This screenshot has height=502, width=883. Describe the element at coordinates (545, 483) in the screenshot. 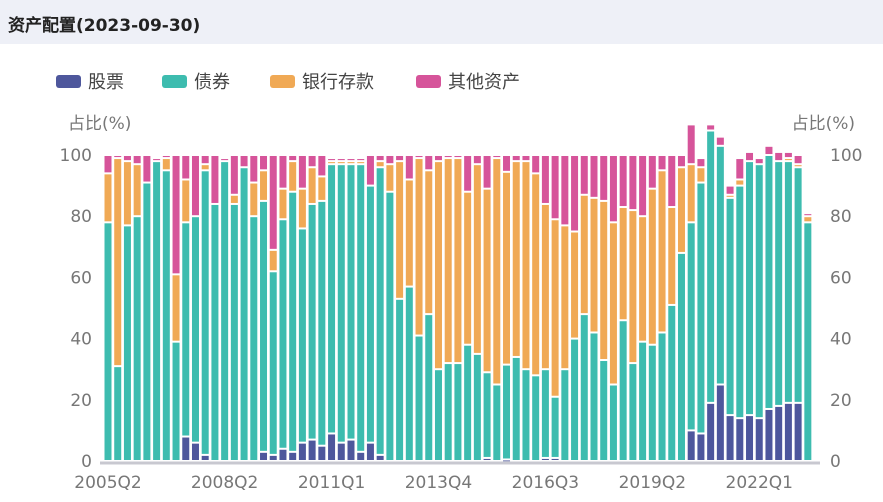

I see `x-tick-2016Q3: 2016Q3` at that location.